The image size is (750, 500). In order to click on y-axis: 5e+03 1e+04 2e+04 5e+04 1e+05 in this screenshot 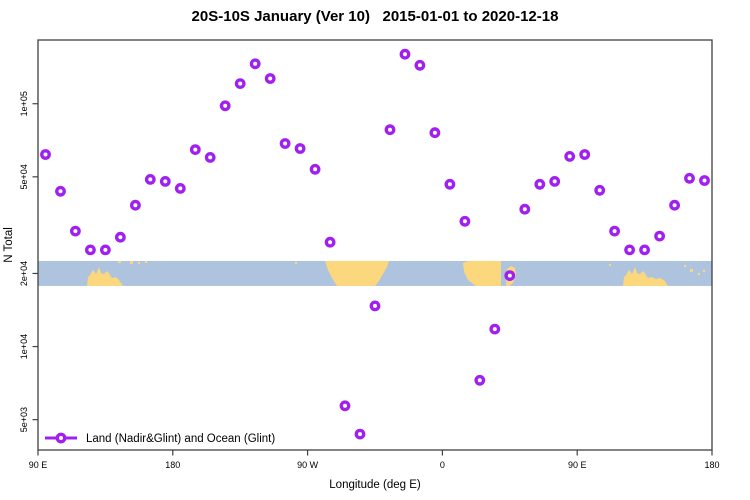, I will do `click(28, 261)`.